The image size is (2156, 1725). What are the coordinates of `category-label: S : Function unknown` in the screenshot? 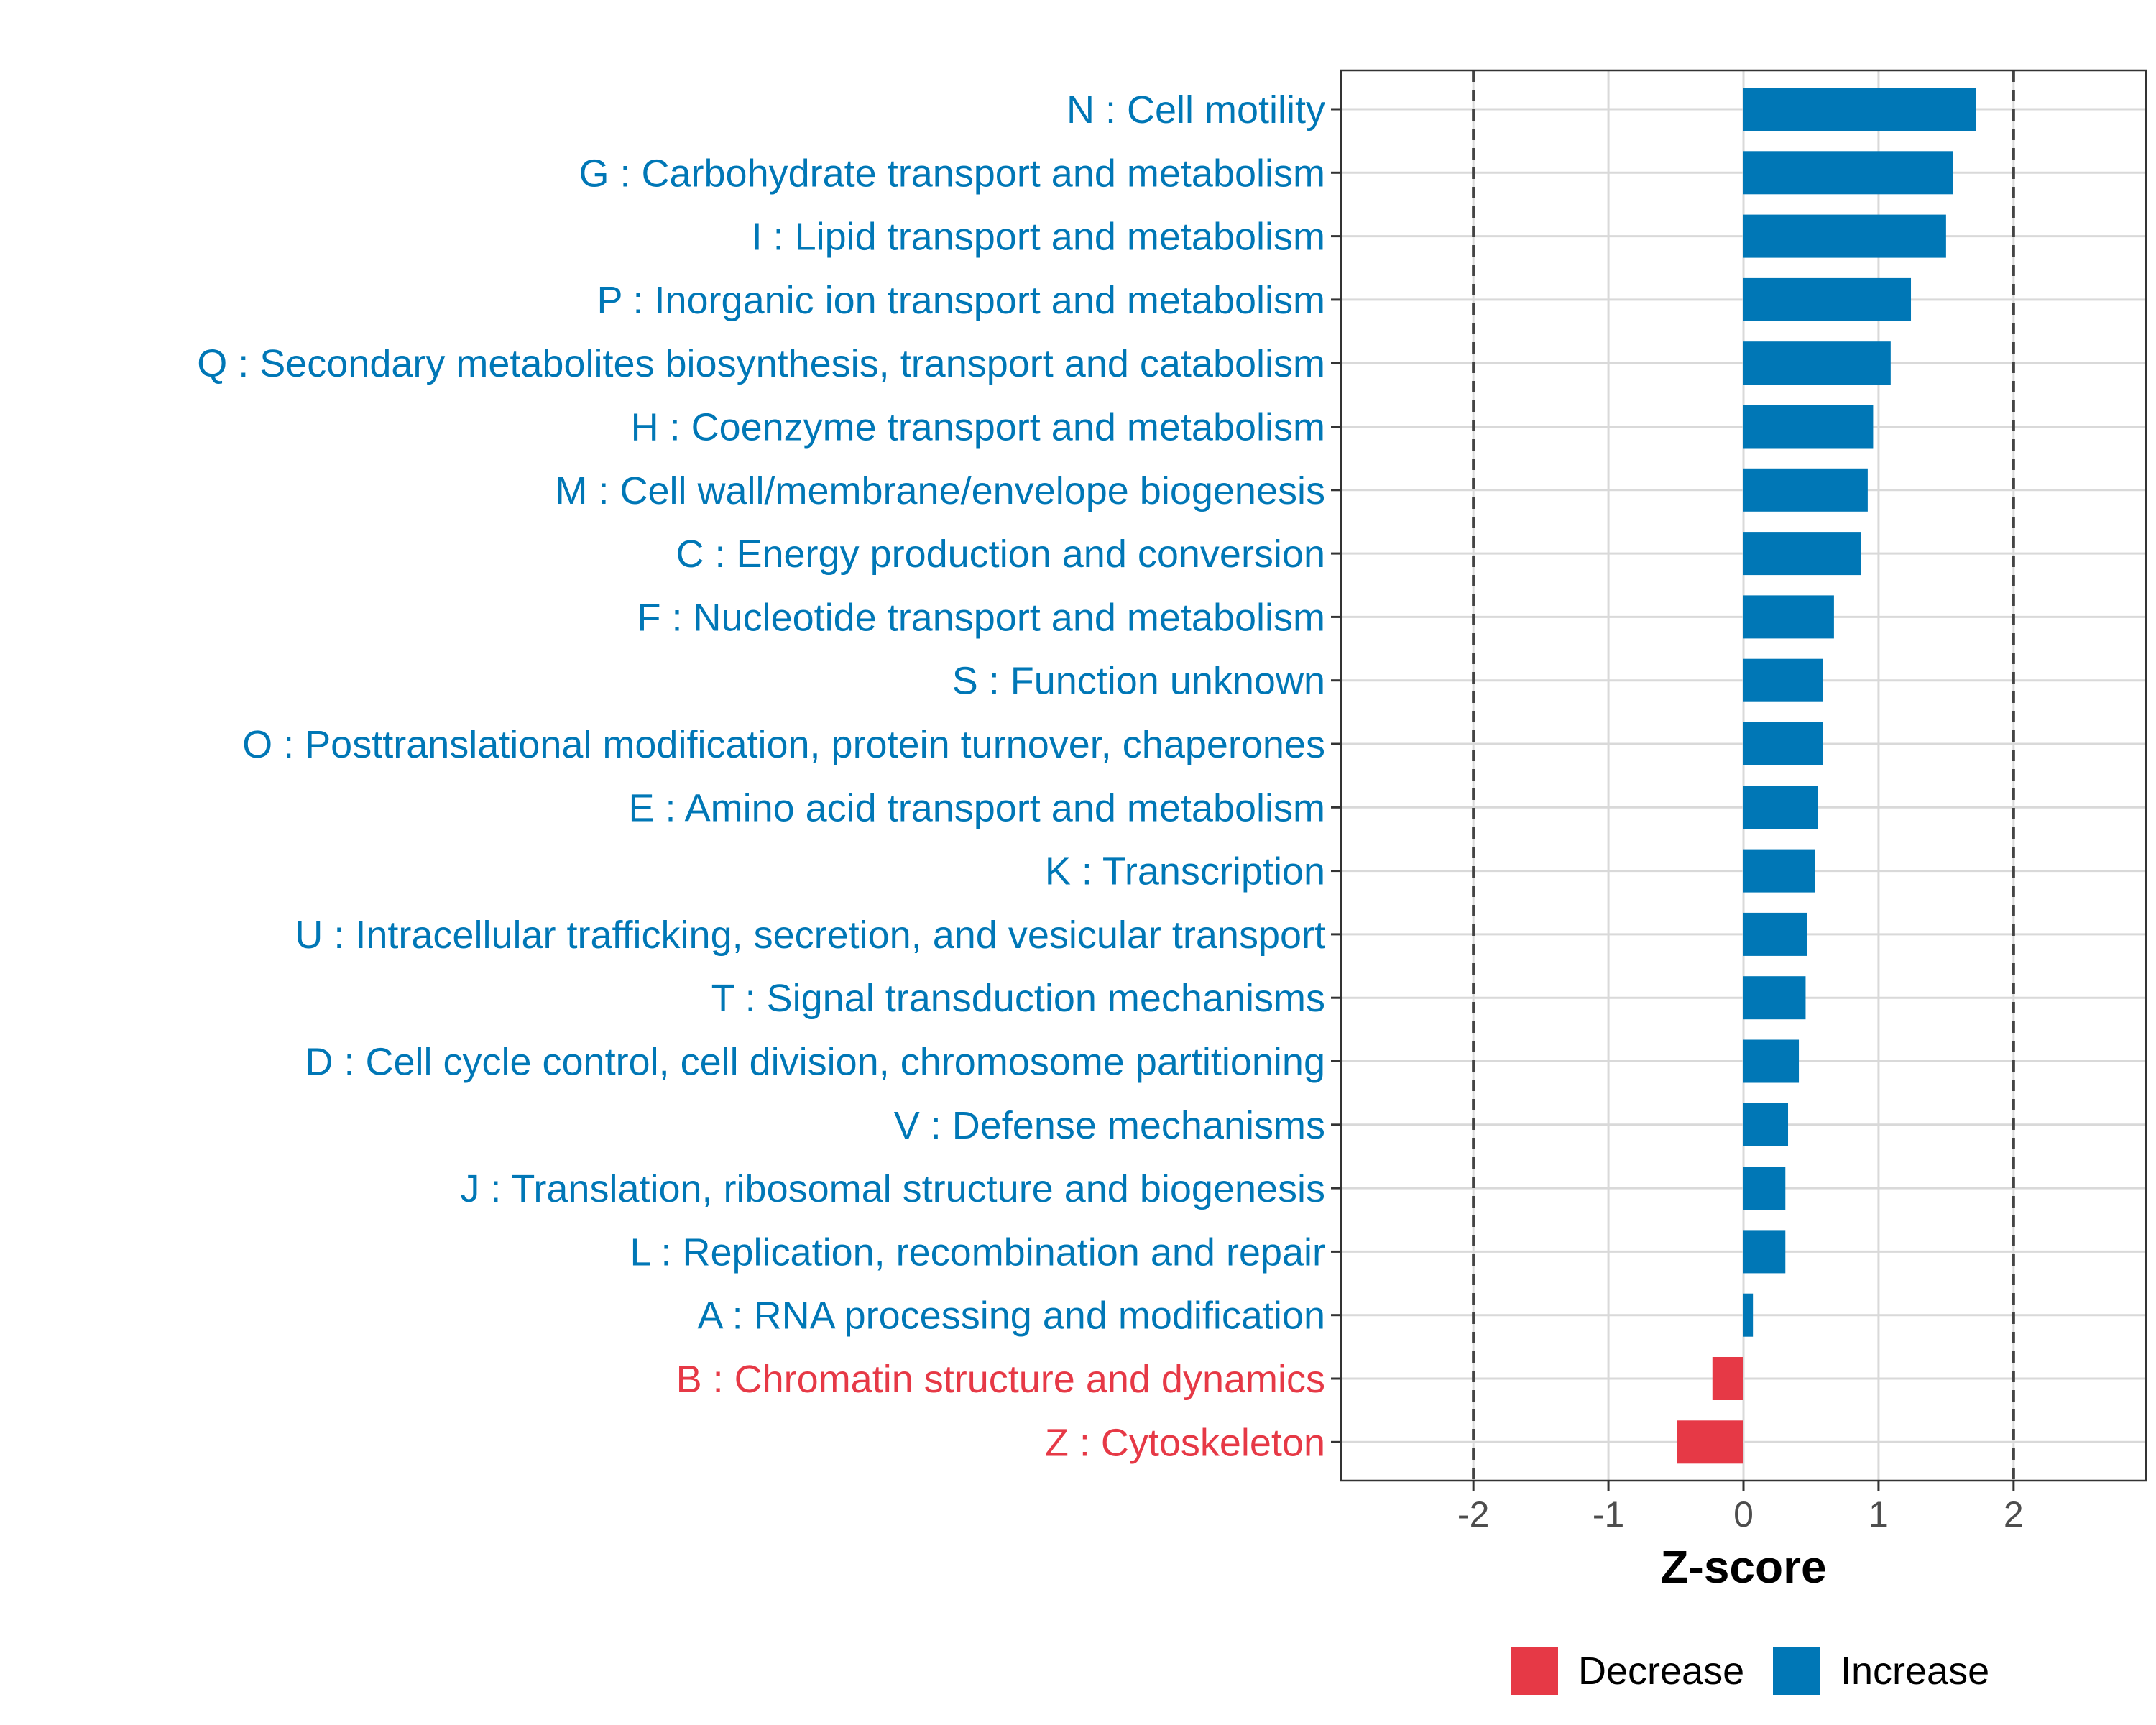 It's located at (1138, 681).